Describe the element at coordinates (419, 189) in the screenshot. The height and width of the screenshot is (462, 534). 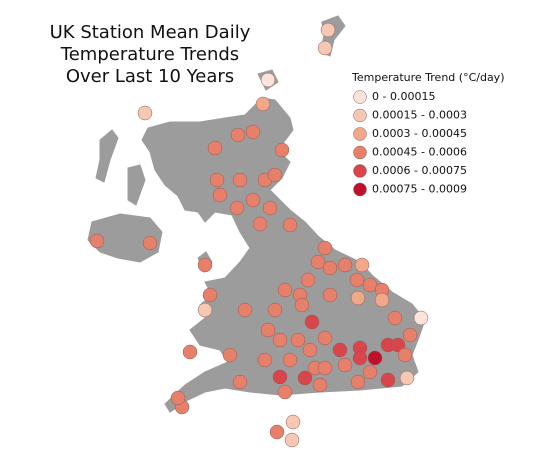
I see `legend-label: 0.00075 - 0.0009` at that location.